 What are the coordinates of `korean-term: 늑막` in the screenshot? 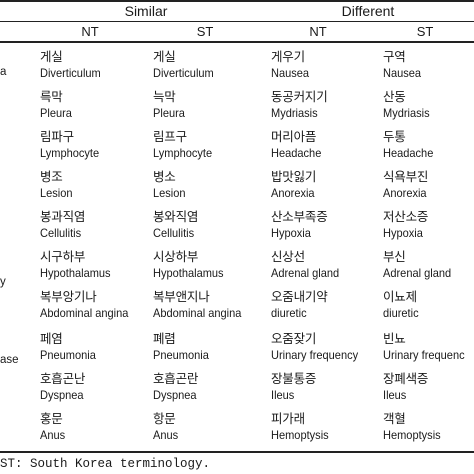 It's located at (164, 96).